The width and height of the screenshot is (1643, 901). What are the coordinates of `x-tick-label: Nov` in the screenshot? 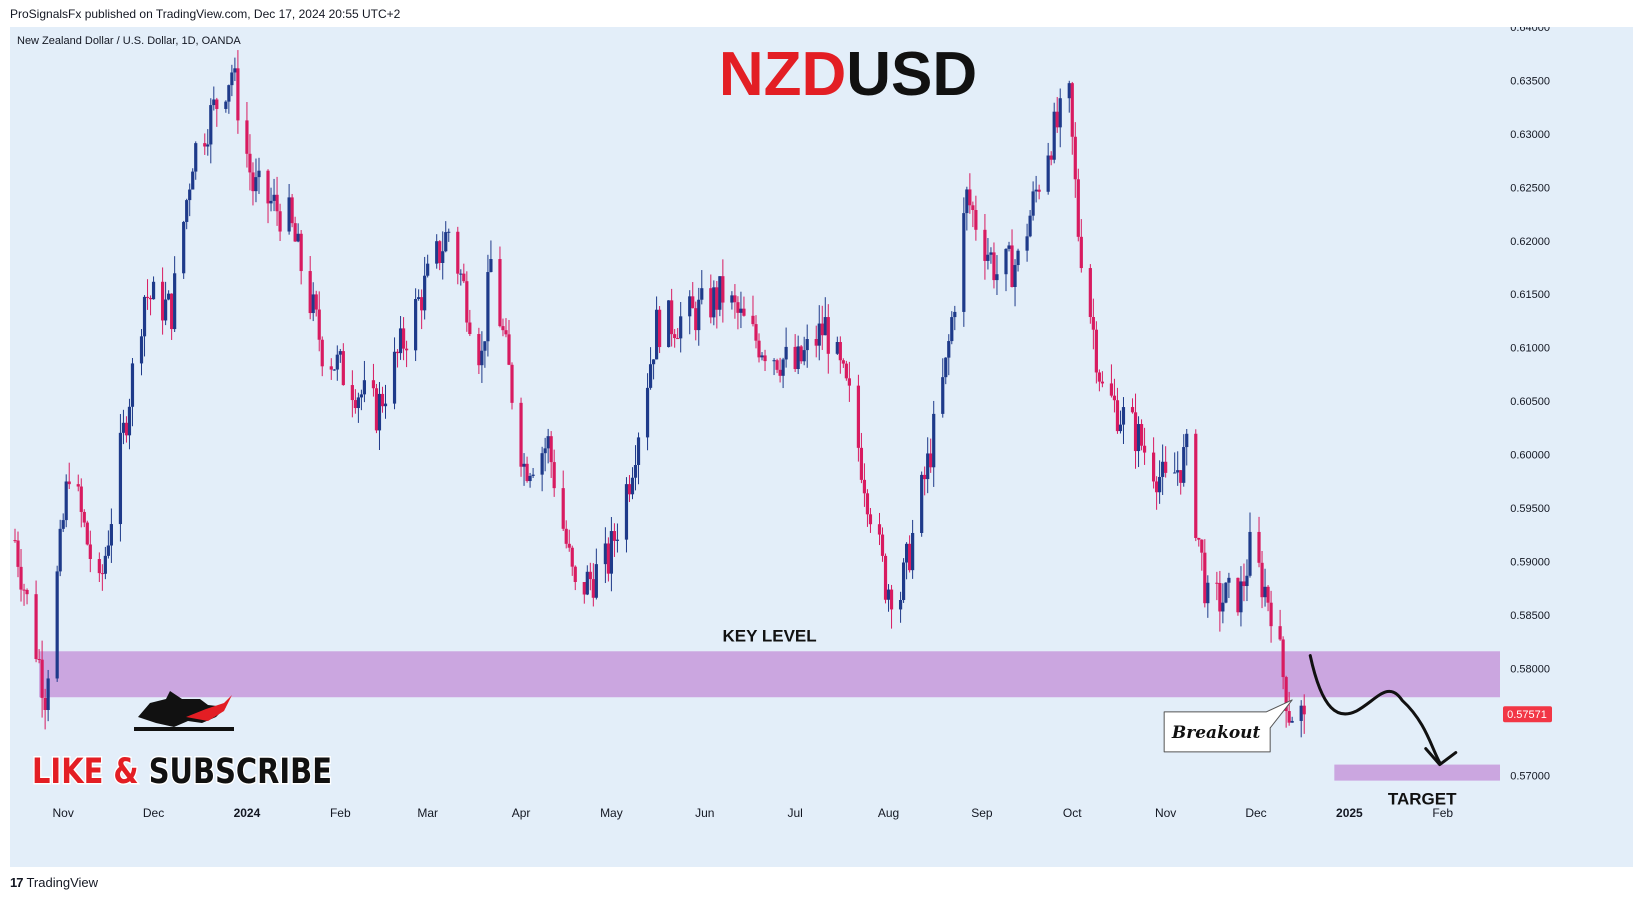 It's located at (1165, 813).